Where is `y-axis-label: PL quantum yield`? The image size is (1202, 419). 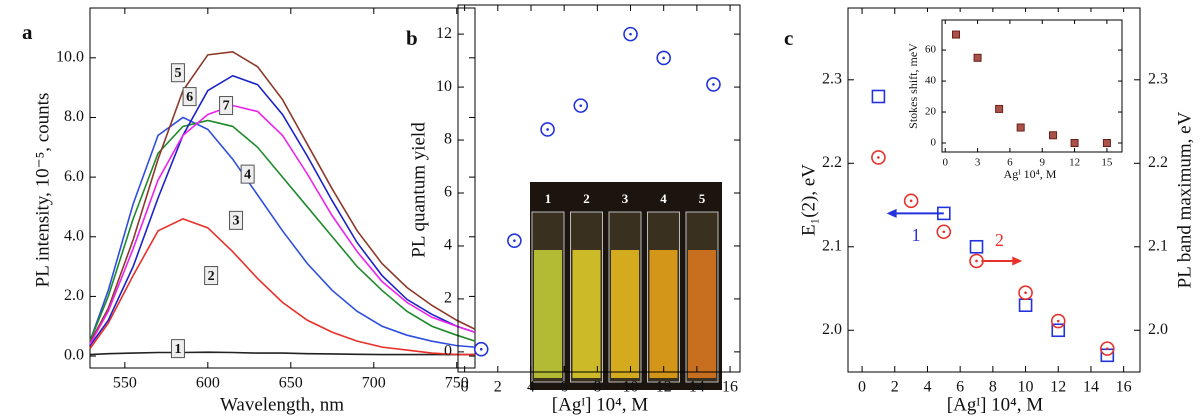 y-axis-label: PL quantum yield is located at coordinates (418, 190).